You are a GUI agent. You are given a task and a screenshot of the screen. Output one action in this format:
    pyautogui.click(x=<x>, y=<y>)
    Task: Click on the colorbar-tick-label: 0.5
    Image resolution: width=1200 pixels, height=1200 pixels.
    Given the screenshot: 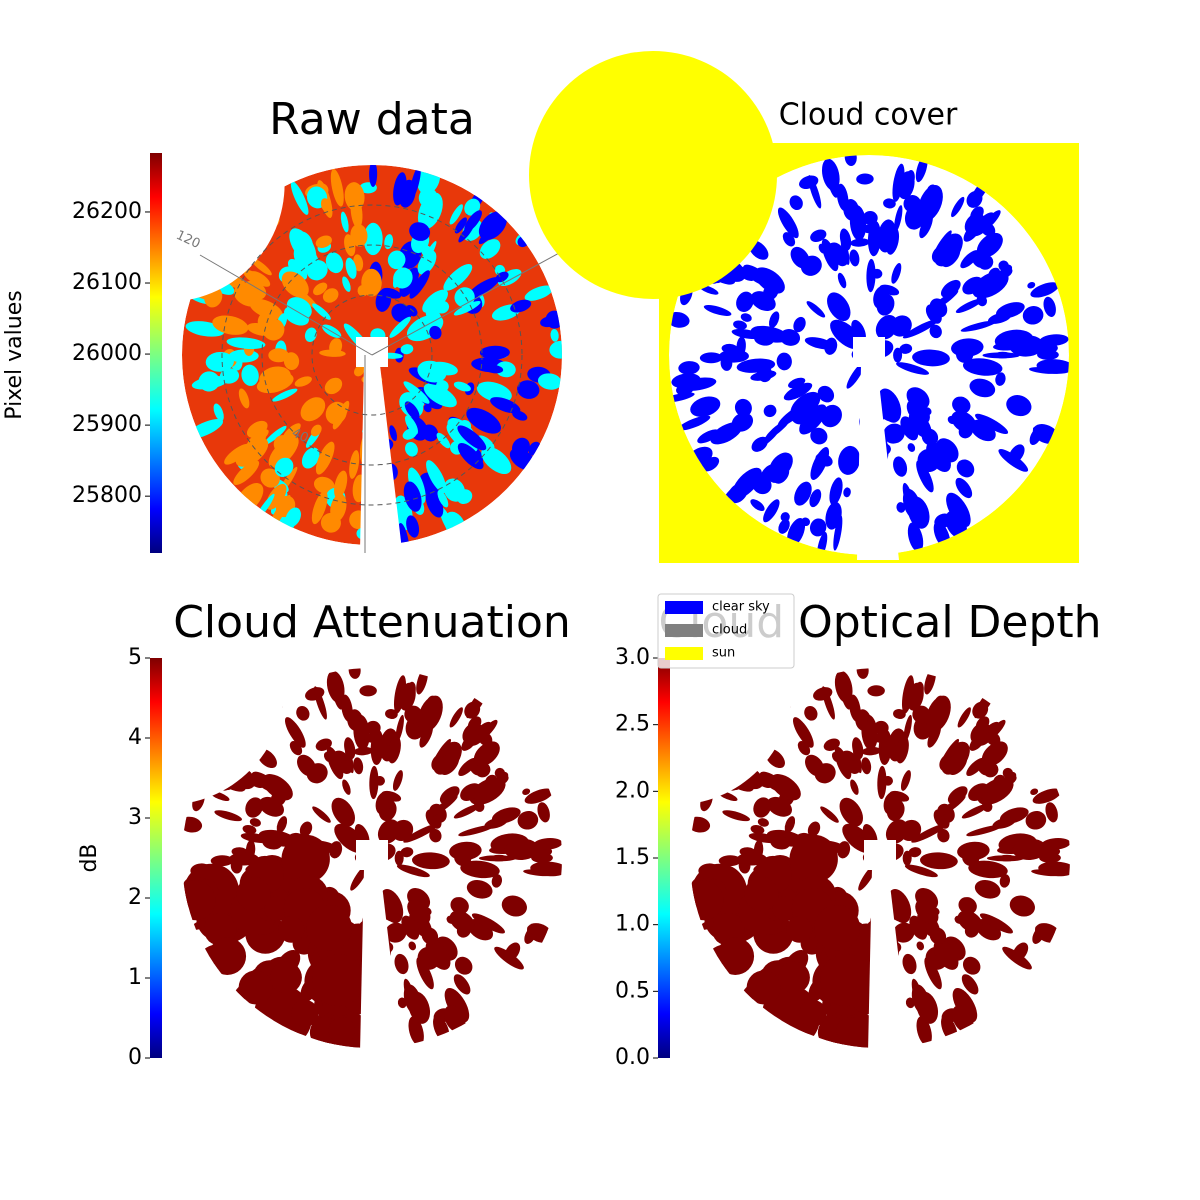 What is the action you would take?
    pyautogui.click(x=632, y=990)
    